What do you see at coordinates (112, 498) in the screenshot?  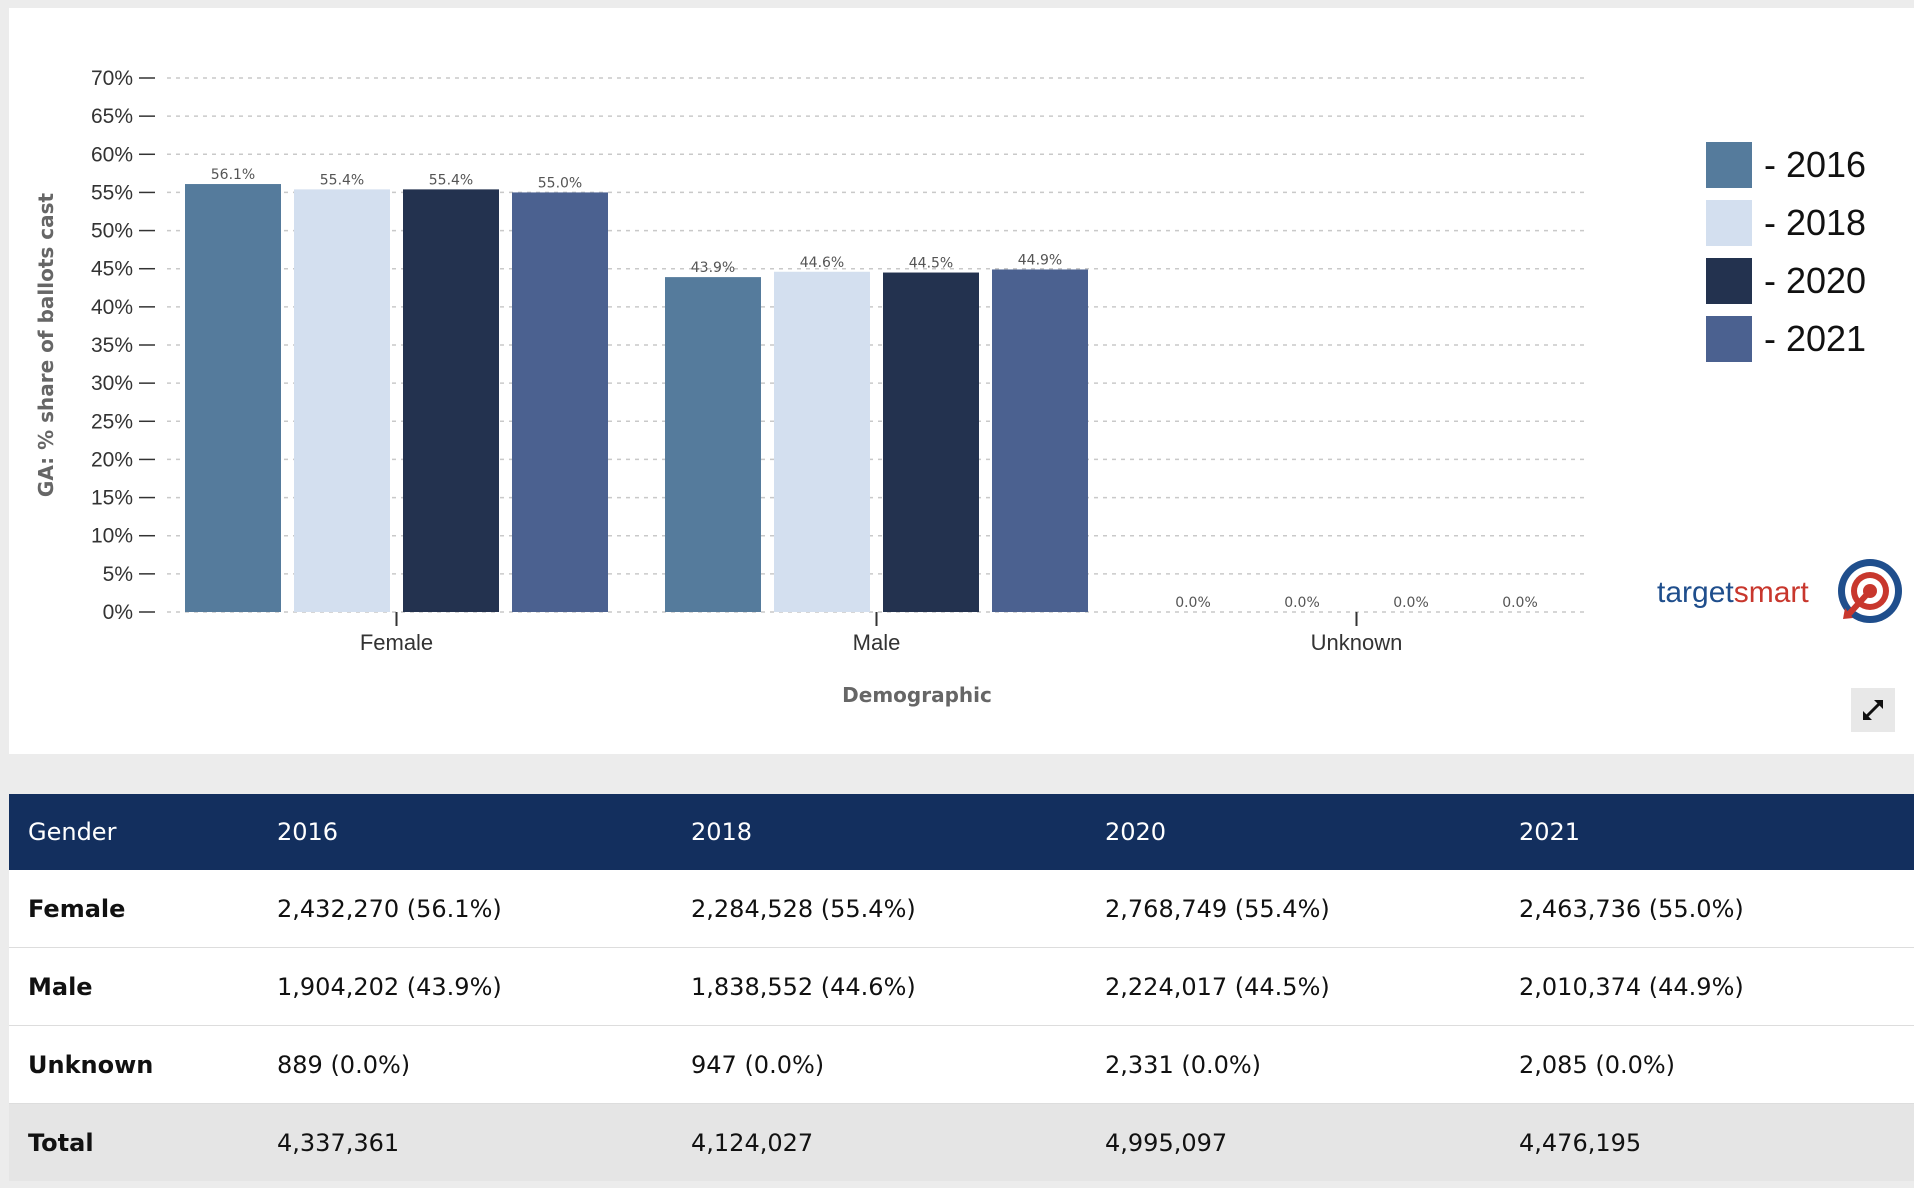 I see `y-tick-label: 15%` at bounding box center [112, 498].